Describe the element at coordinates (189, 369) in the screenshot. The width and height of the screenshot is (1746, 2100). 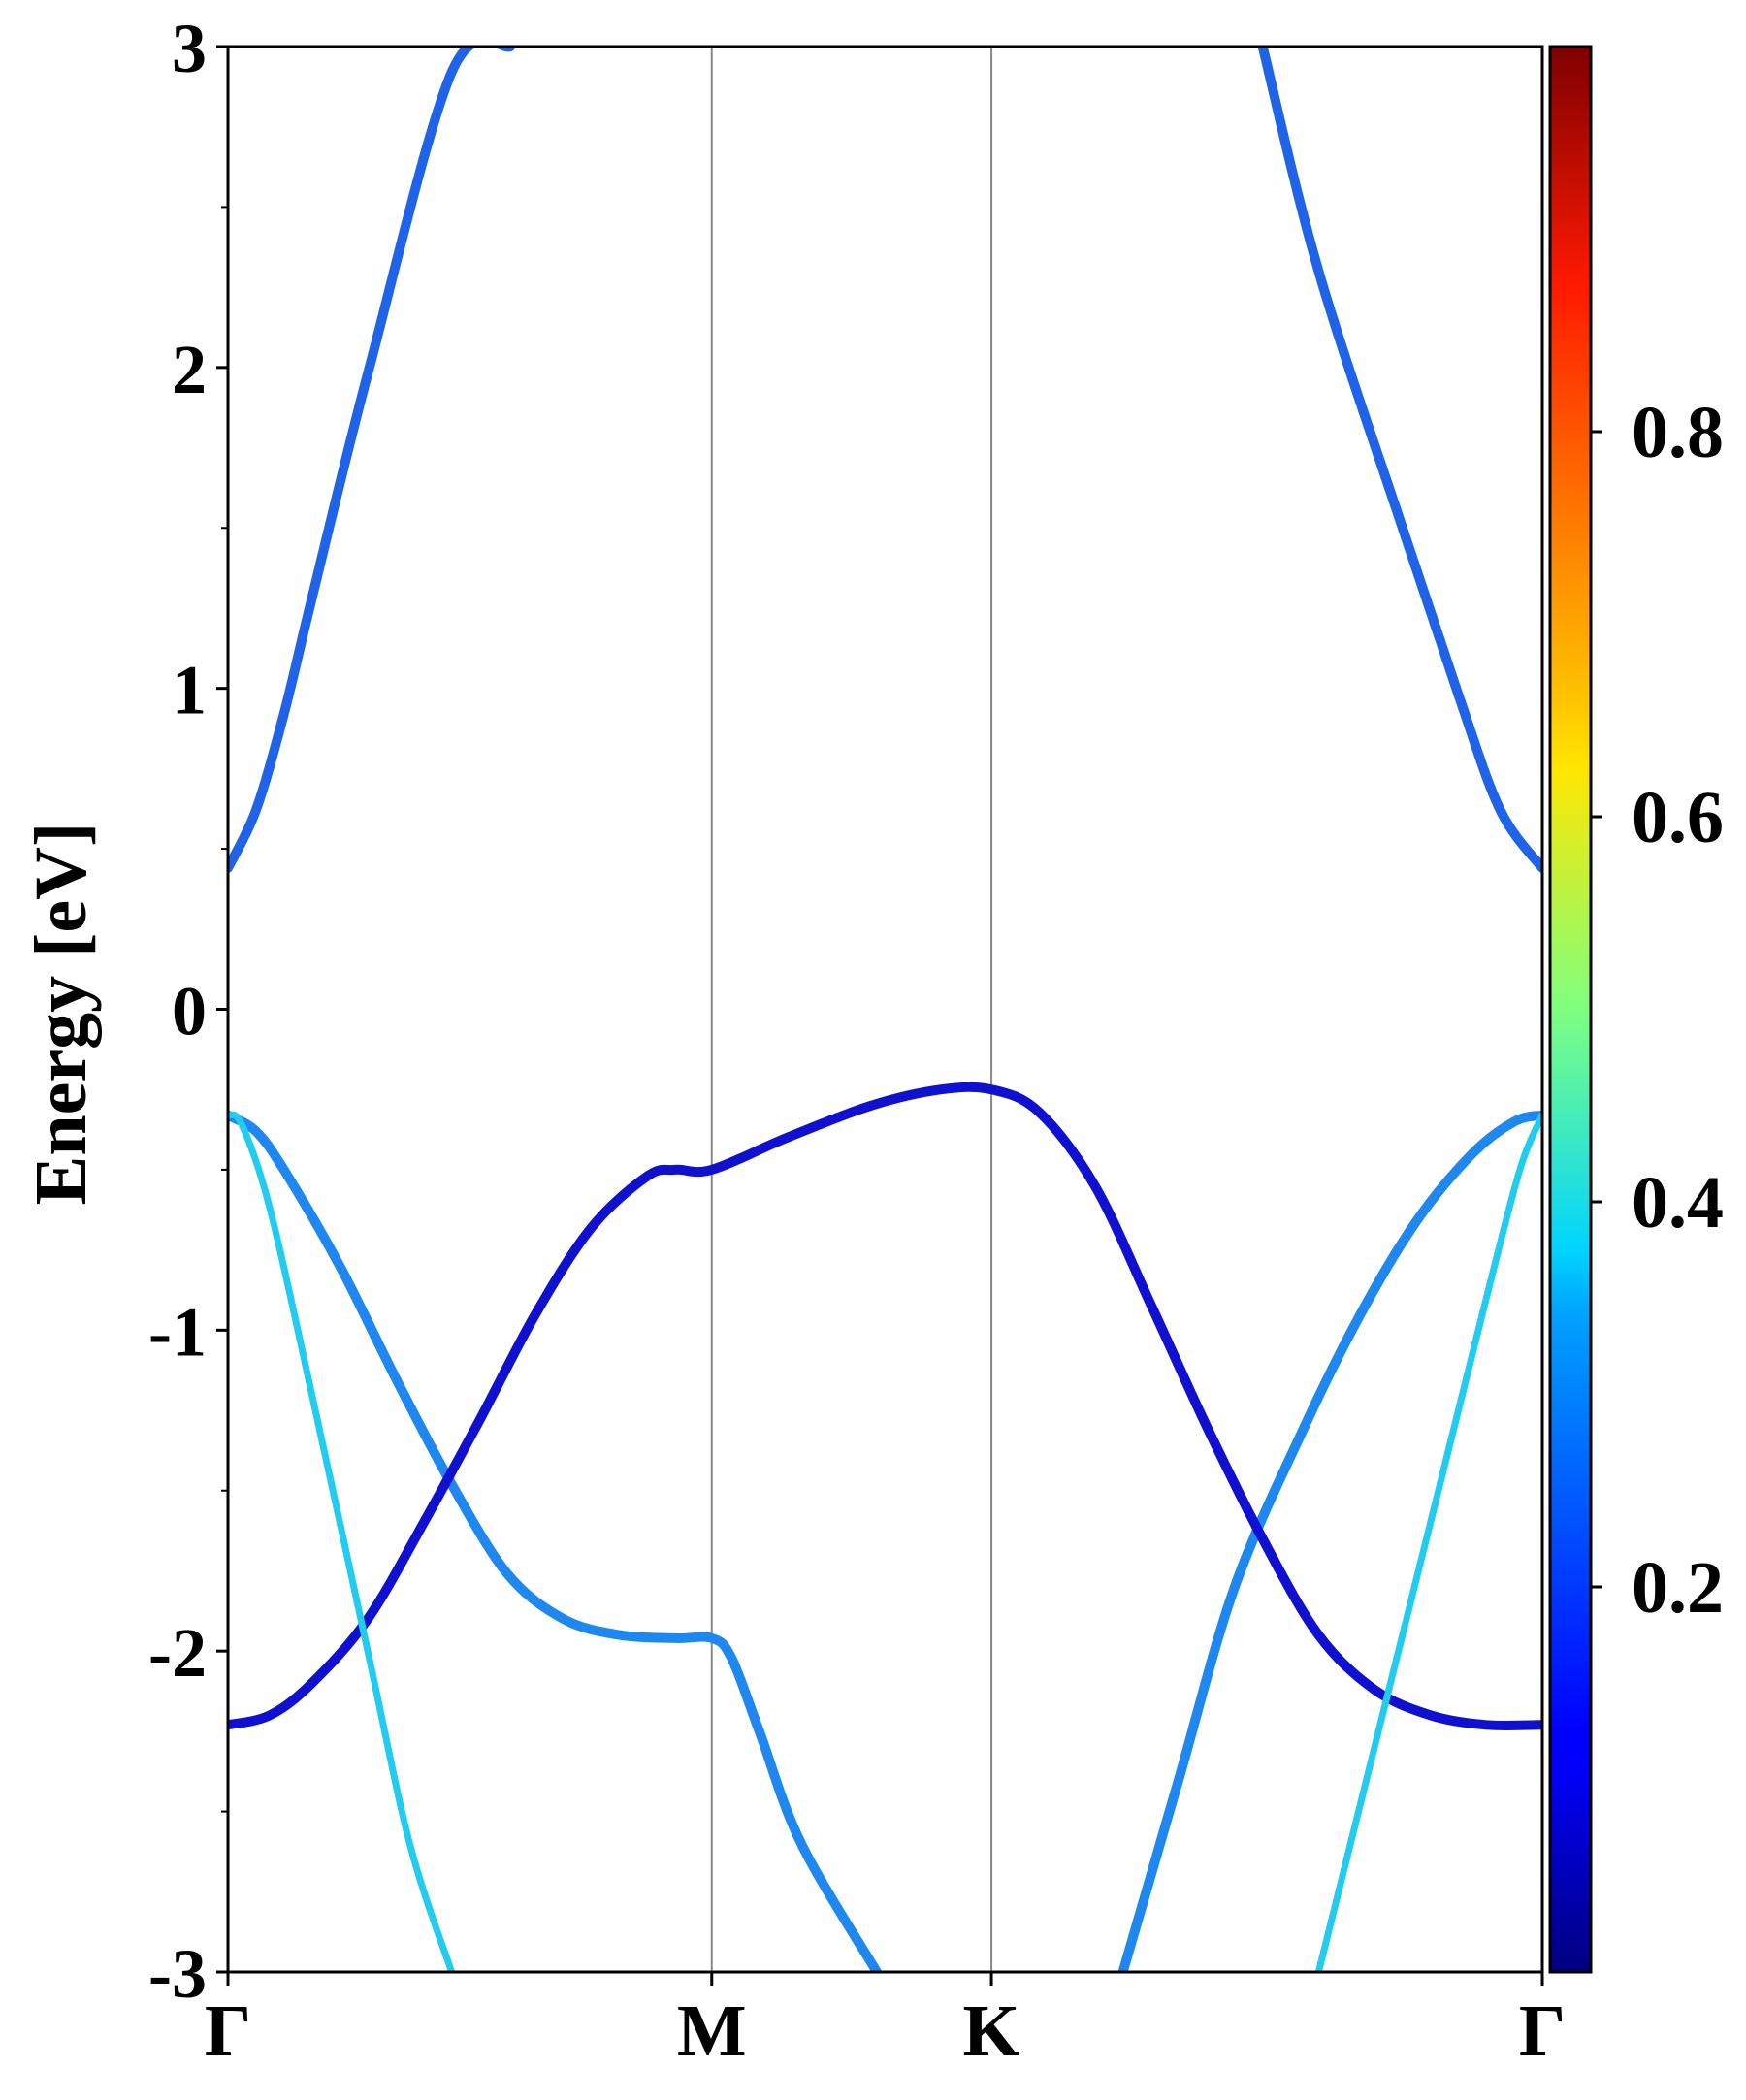
I see `y-tick-label-5: 2` at that location.